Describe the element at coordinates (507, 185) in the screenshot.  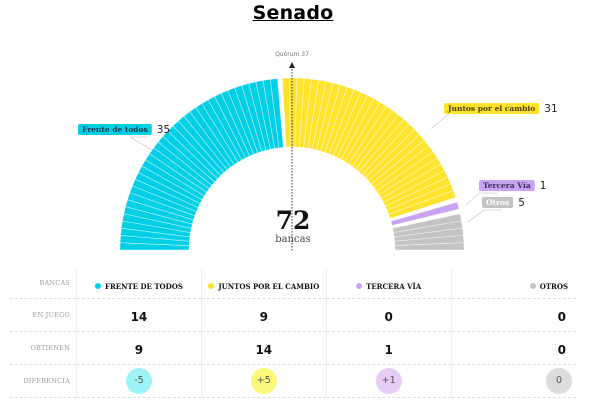
I see `svg-text: Tercera Vía` at that location.